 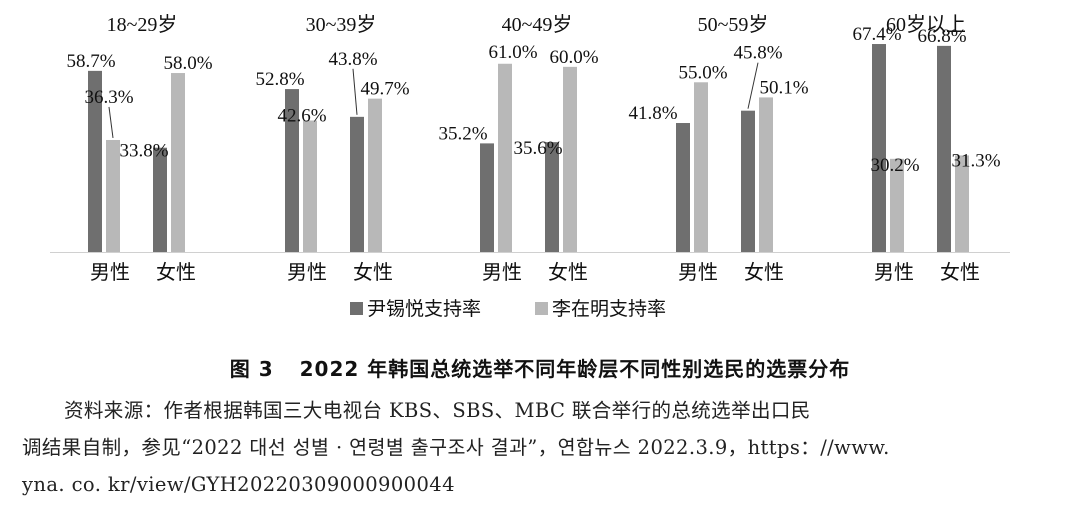 What do you see at coordinates (702, 72) in the screenshot?
I see `data-label: 55.0%` at bounding box center [702, 72].